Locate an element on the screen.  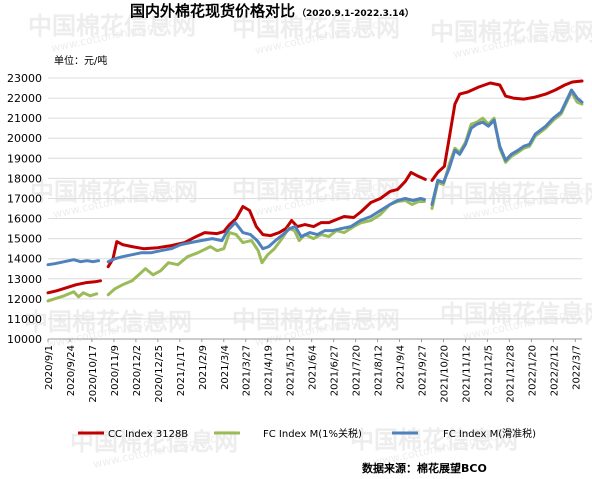
x-tick-label: 2021/12/28 is located at coordinates (510, 374).